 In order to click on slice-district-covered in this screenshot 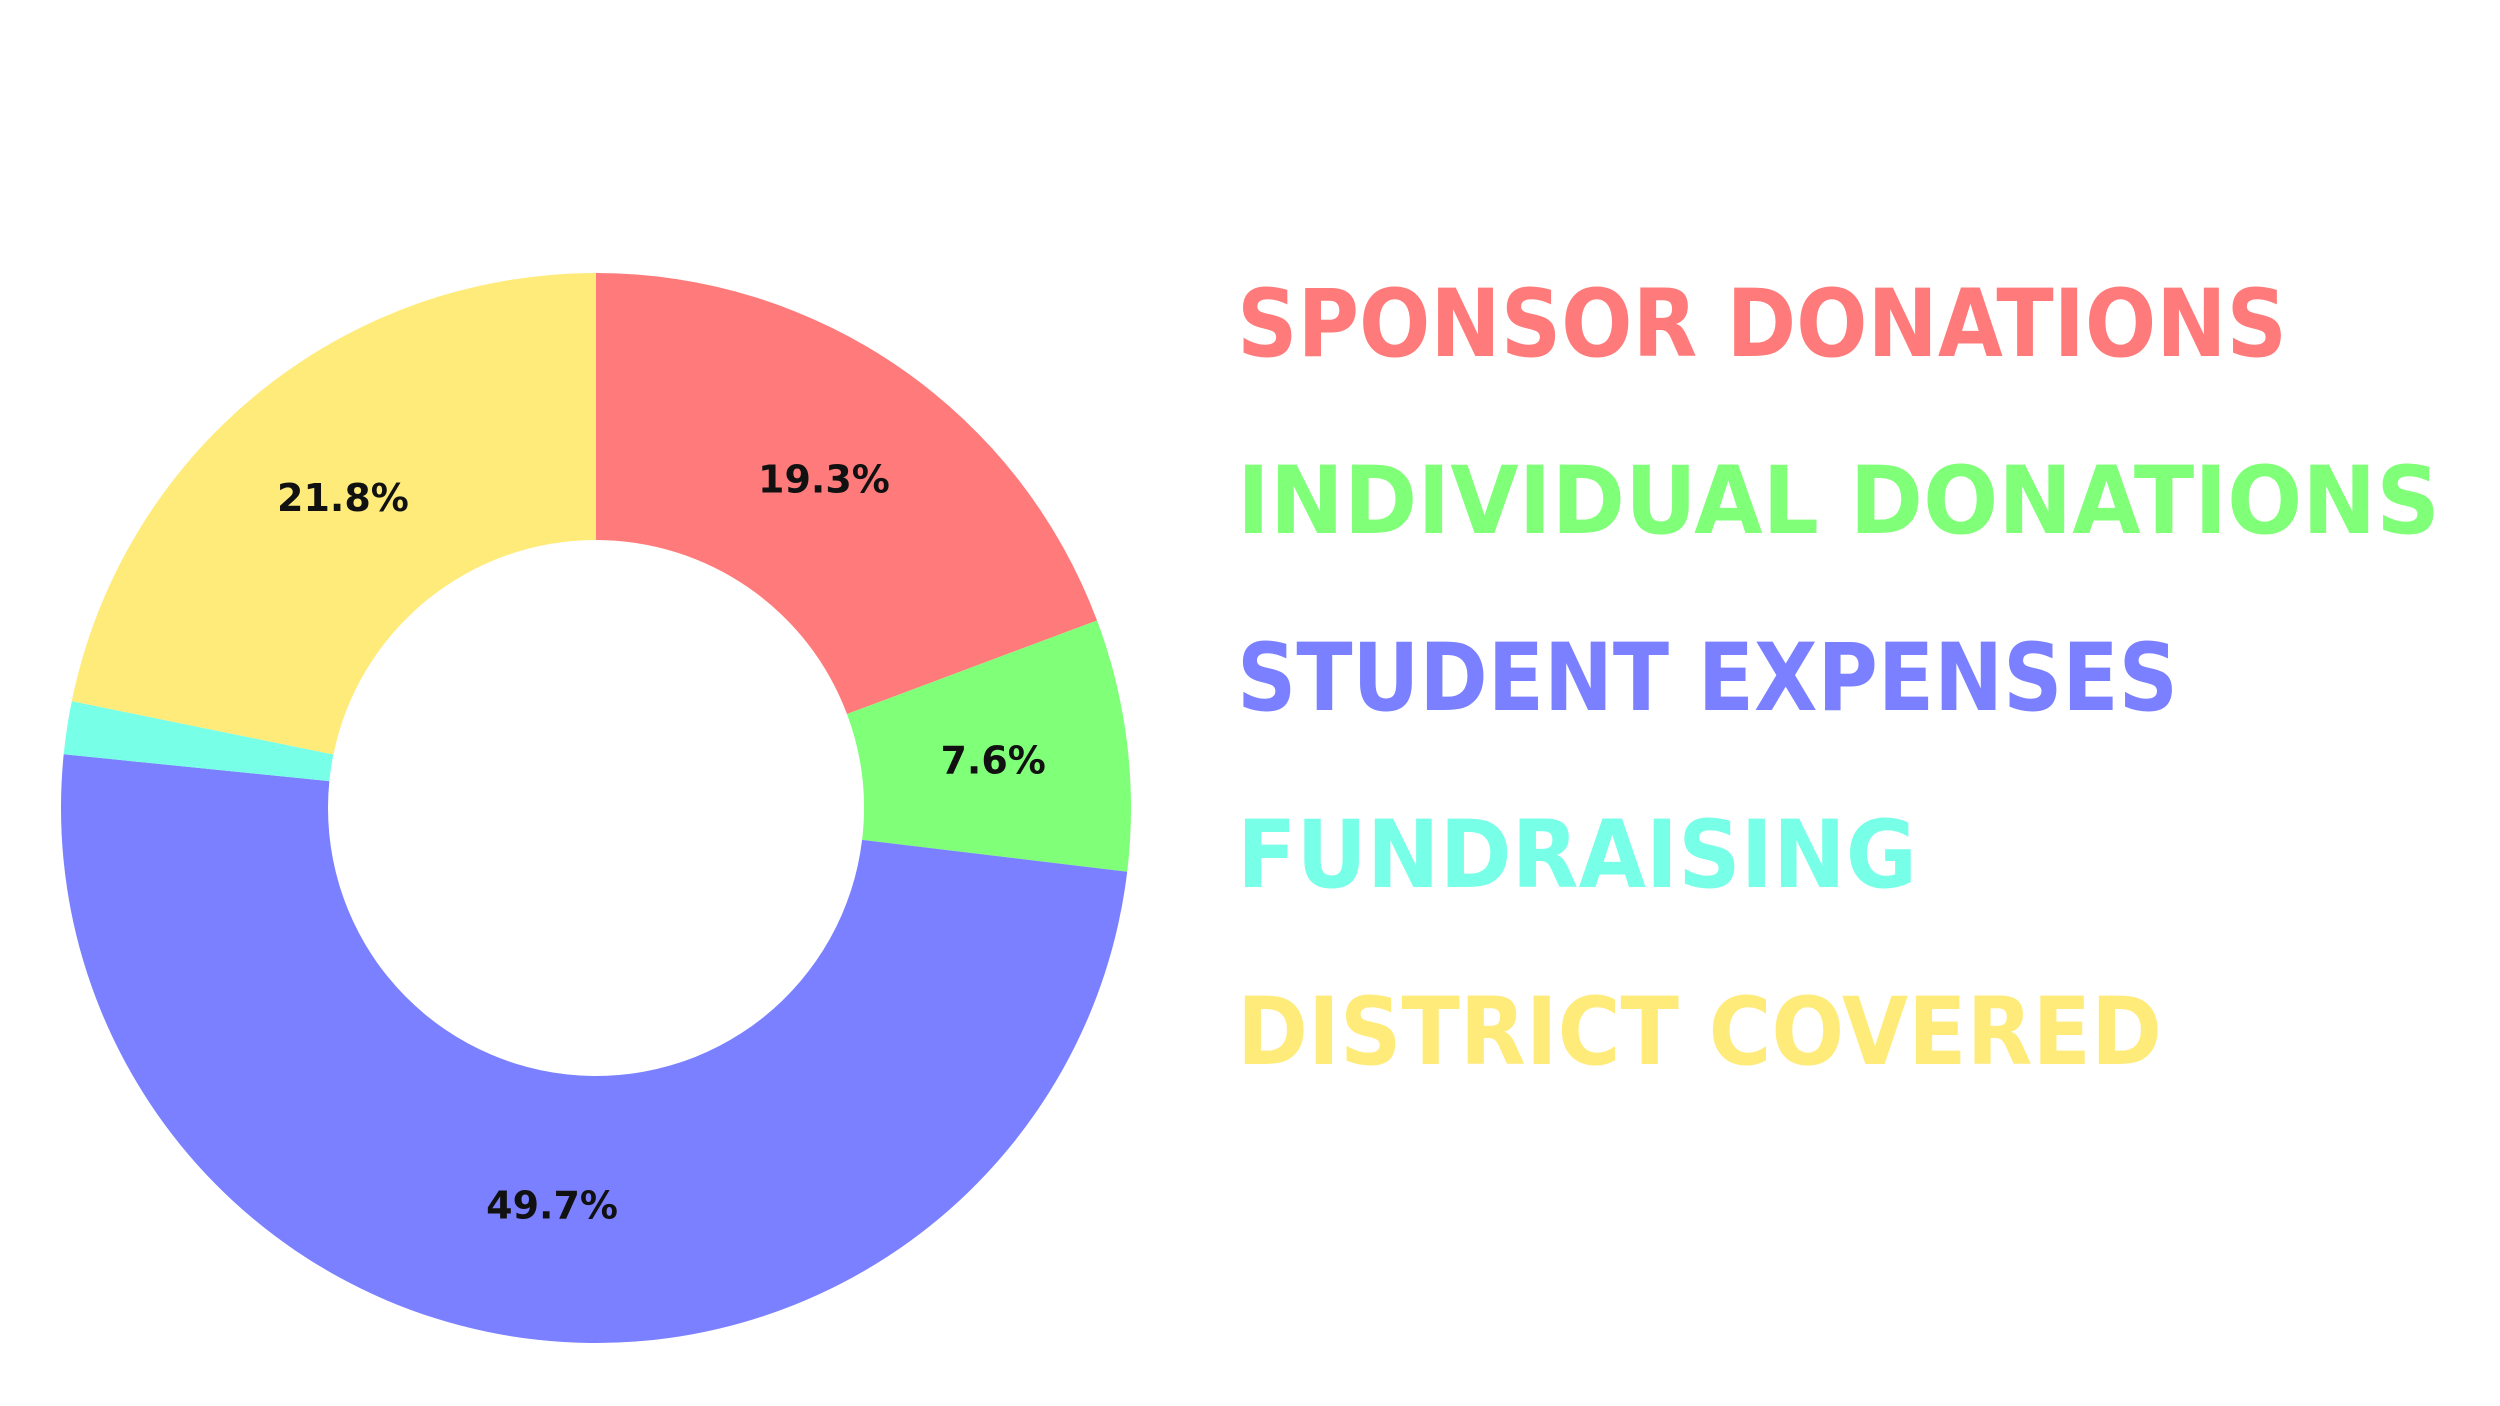, I will do `click(334, 514)`.